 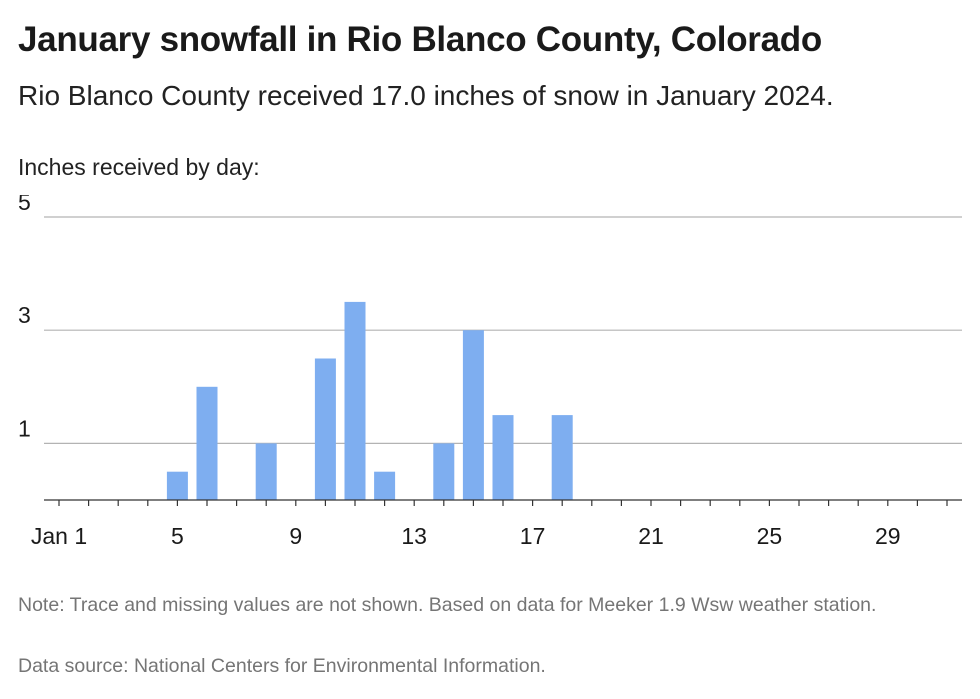 What do you see at coordinates (139, 167) in the screenshot?
I see `y-axis-label: Inches received by day:` at bounding box center [139, 167].